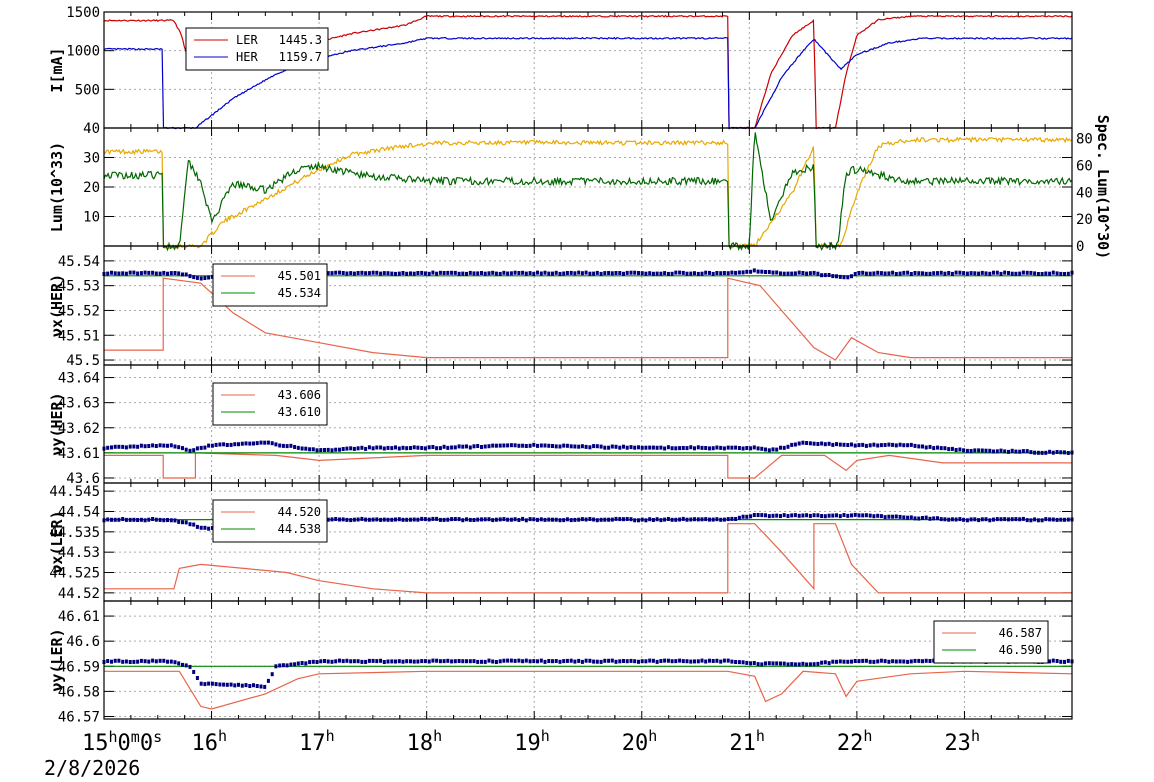 The width and height of the screenshot is (1154, 782). What do you see at coordinates (83, 13) in the screenshot?
I see `y-tick-label: 1500` at bounding box center [83, 13].